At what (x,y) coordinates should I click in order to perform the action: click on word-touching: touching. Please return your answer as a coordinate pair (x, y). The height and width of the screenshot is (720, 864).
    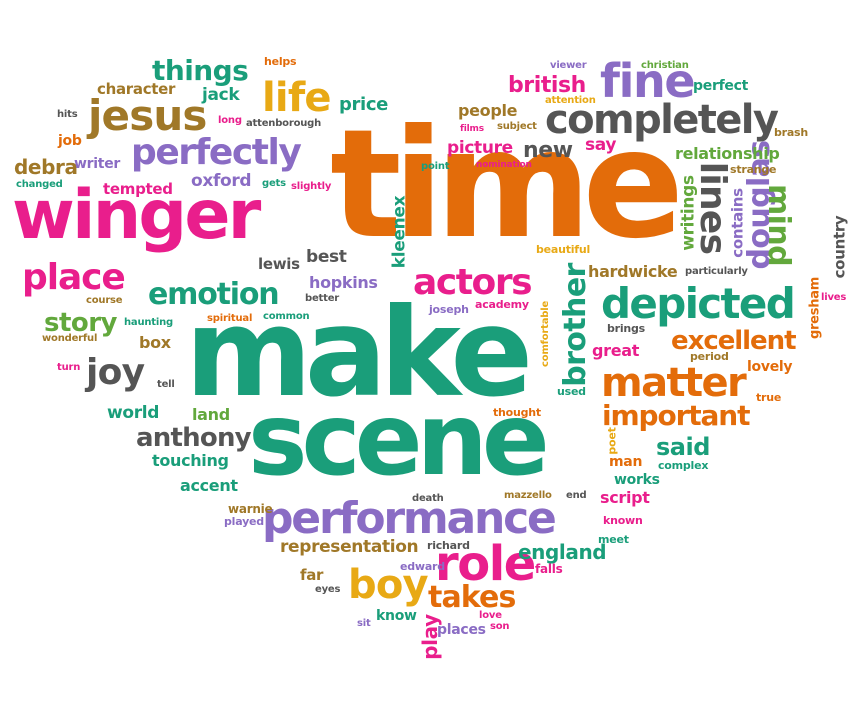
    Looking at the image, I should click on (190, 460).